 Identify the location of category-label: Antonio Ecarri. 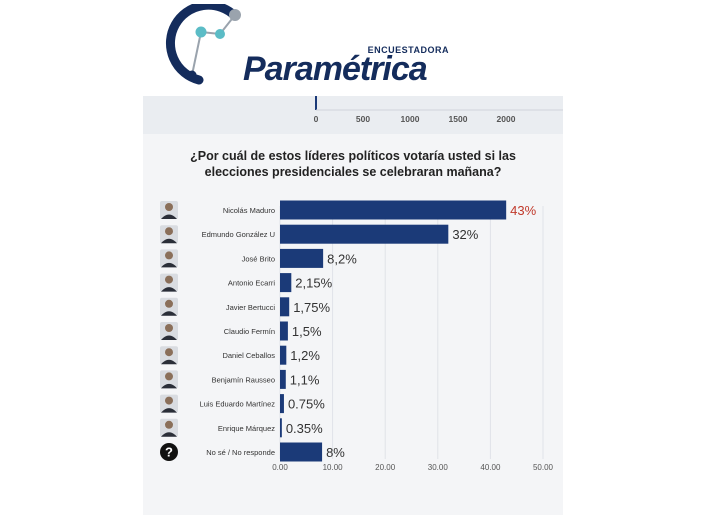
(251, 283).